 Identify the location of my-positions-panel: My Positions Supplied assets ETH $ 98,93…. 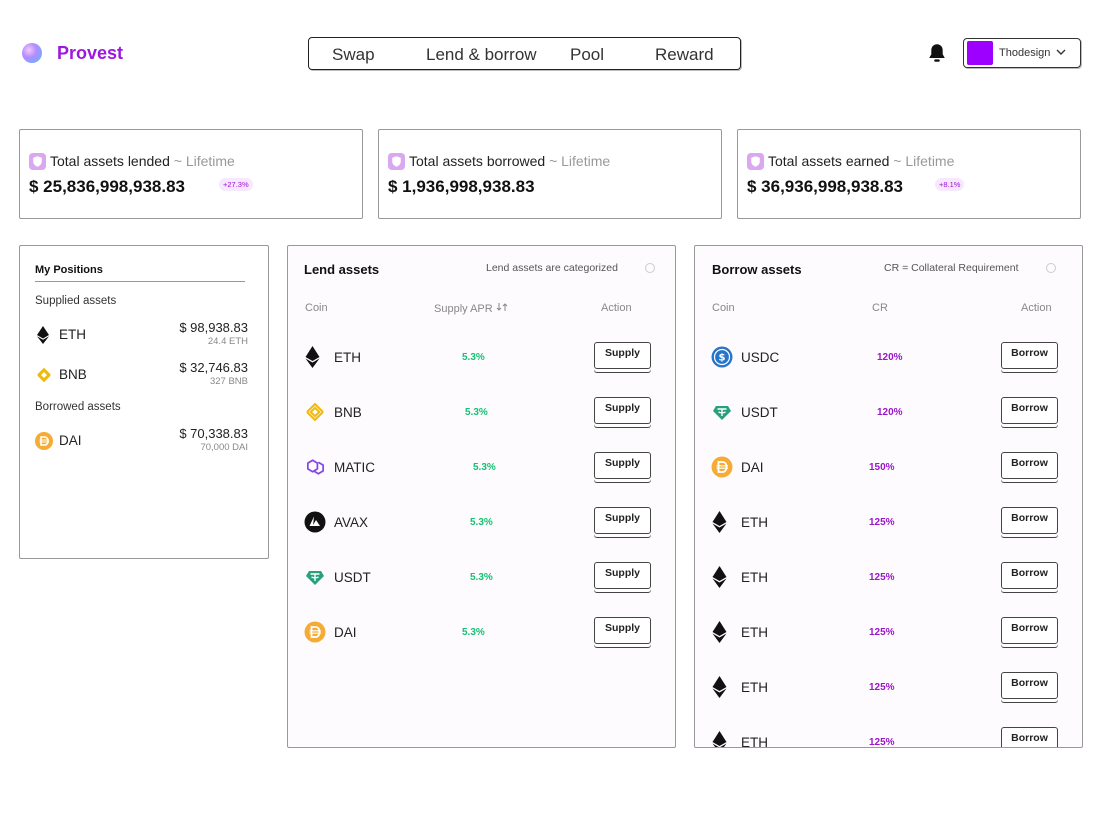
(144, 402).